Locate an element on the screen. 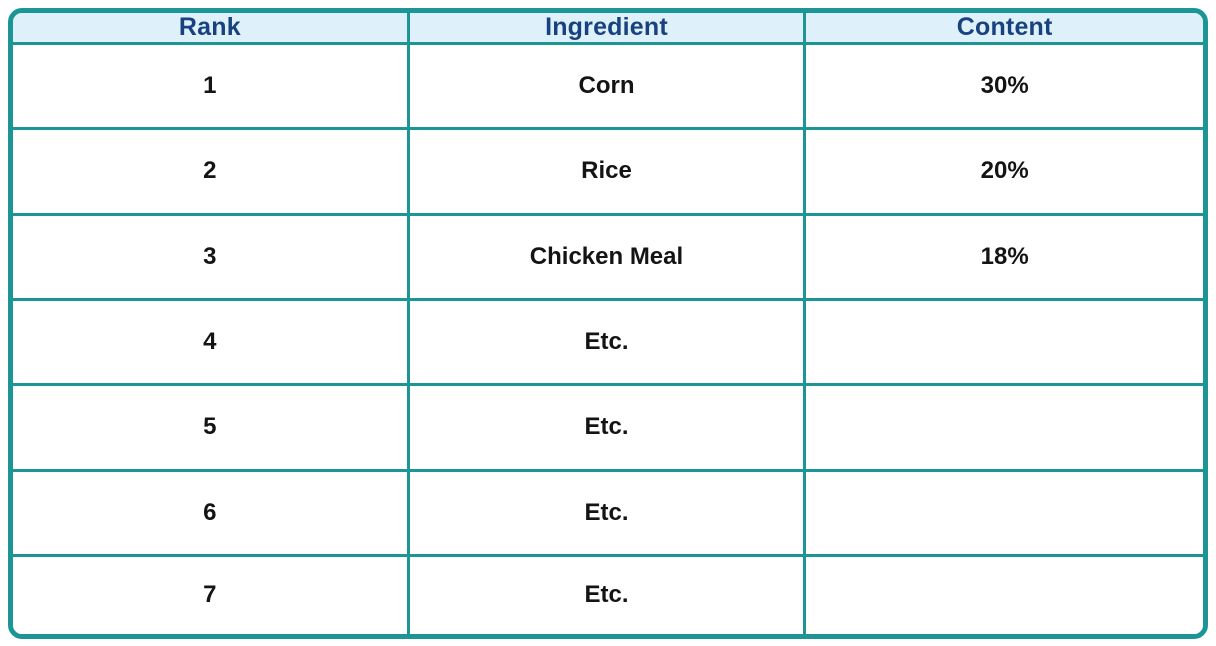 This screenshot has height=646, width=1216. cell-ingredient: Chicken Meal is located at coordinates (608, 258).